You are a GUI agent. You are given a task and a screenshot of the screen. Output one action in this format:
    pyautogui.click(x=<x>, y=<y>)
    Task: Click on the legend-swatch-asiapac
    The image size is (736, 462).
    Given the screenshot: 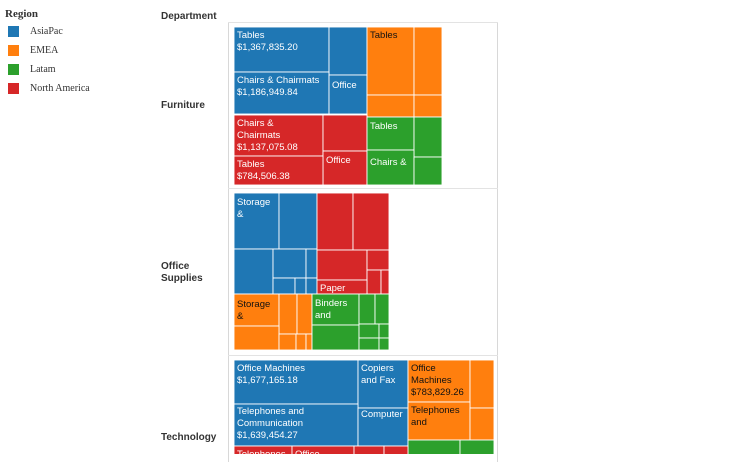 What is the action you would take?
    pyautogui.click(x=13, y=31)
    